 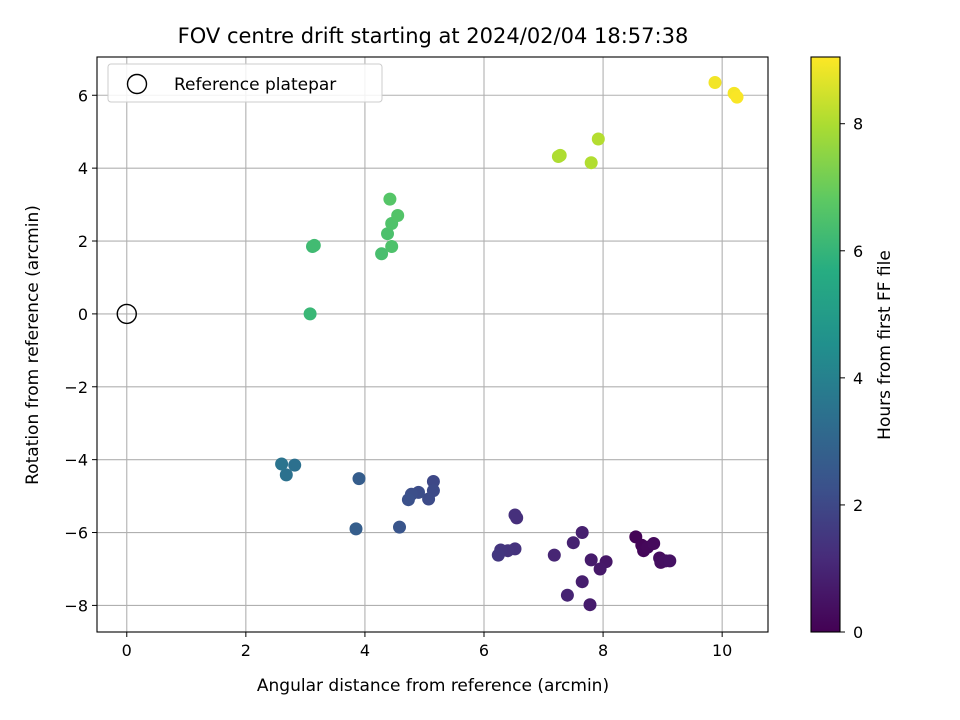 I want to click on y-tick-label: 0, so click(x=83, y=314).